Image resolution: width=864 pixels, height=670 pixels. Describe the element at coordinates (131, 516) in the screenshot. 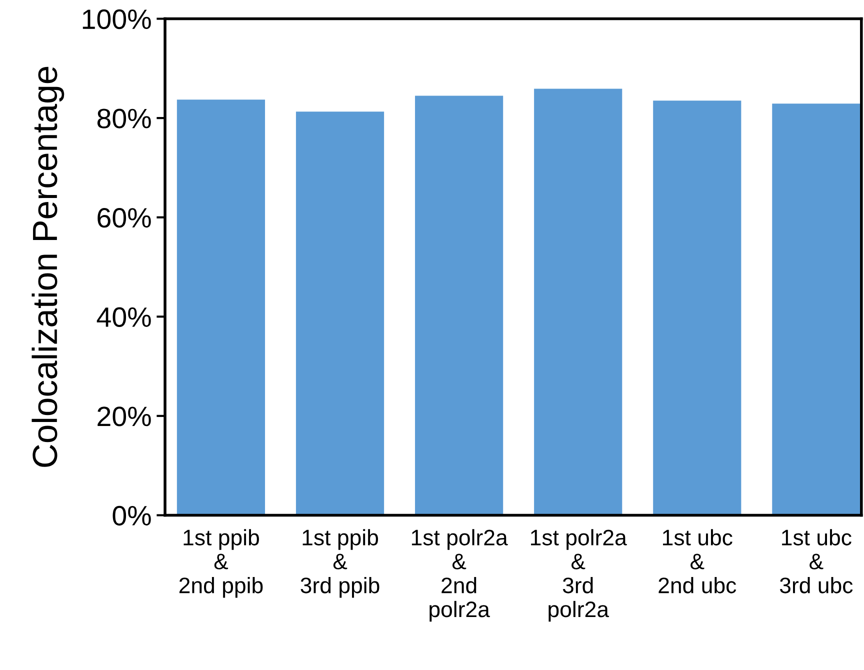

I see `y-tick-label: 0%` at that location.